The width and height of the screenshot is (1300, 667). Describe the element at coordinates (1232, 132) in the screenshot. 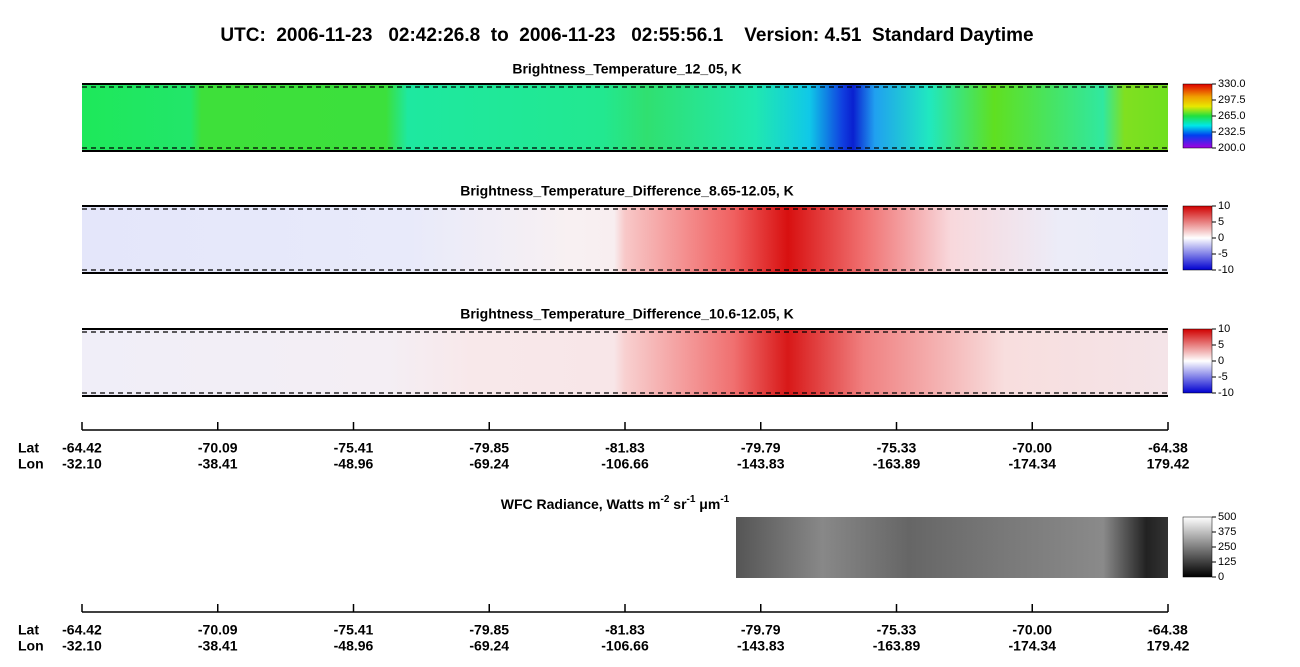

I see `colorbar-label: 232.5` at that location.